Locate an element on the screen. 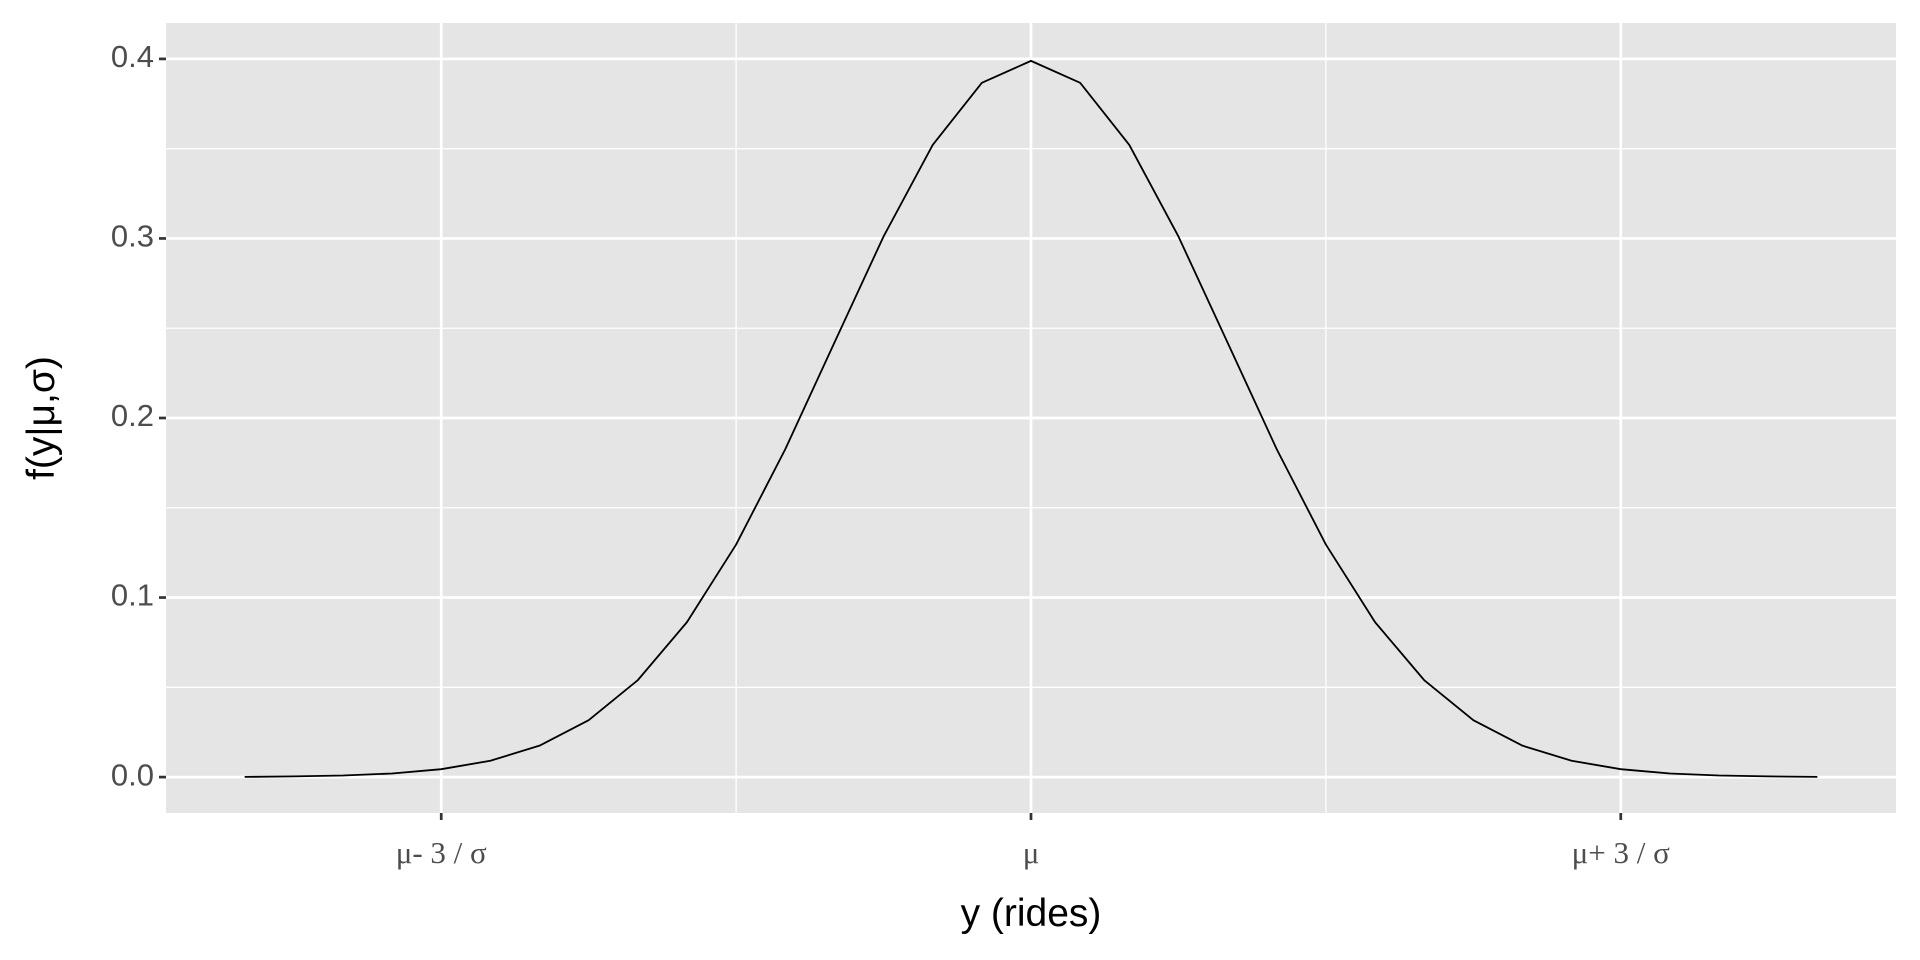 Image resolution: width=1920 pixels, height=960 pixels. y-tick-label: 0.4 is located at coordinates (132, 56).